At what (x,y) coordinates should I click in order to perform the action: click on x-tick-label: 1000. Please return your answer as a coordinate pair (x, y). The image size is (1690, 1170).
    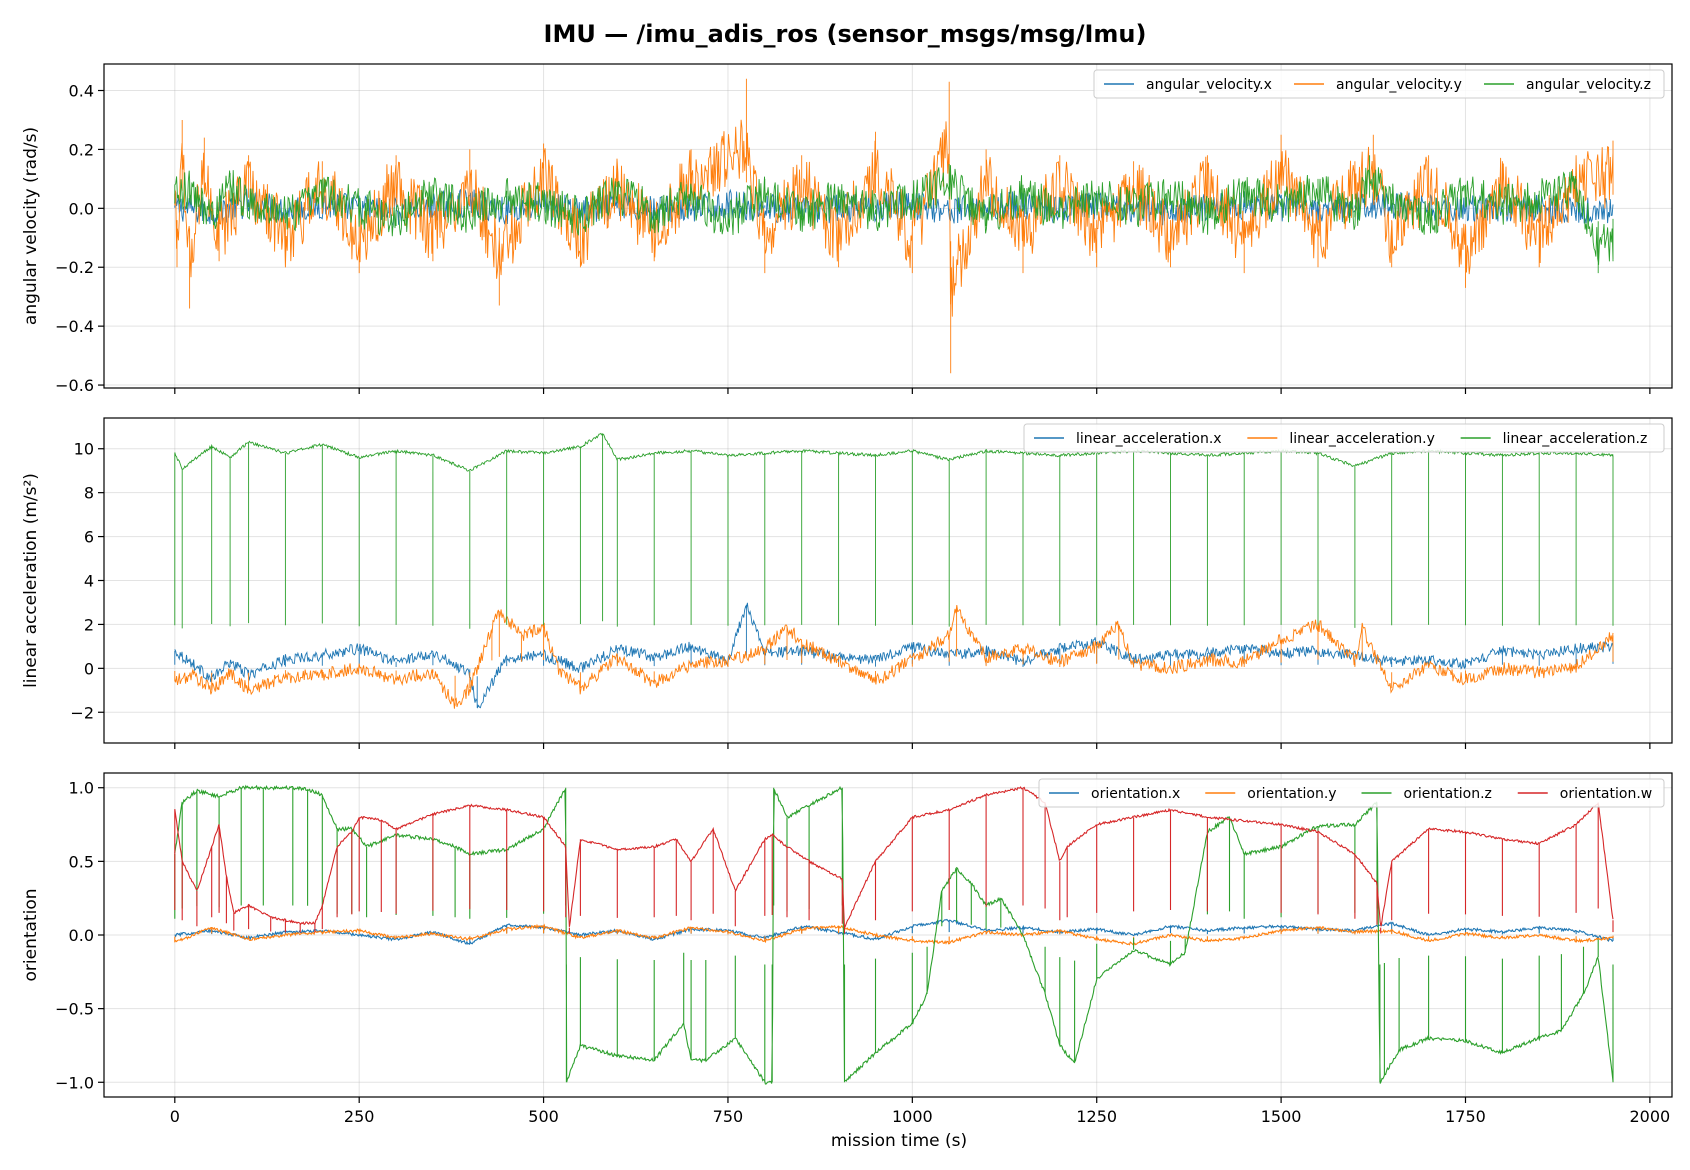
    Looking at the image, I should click on (912, 1116).